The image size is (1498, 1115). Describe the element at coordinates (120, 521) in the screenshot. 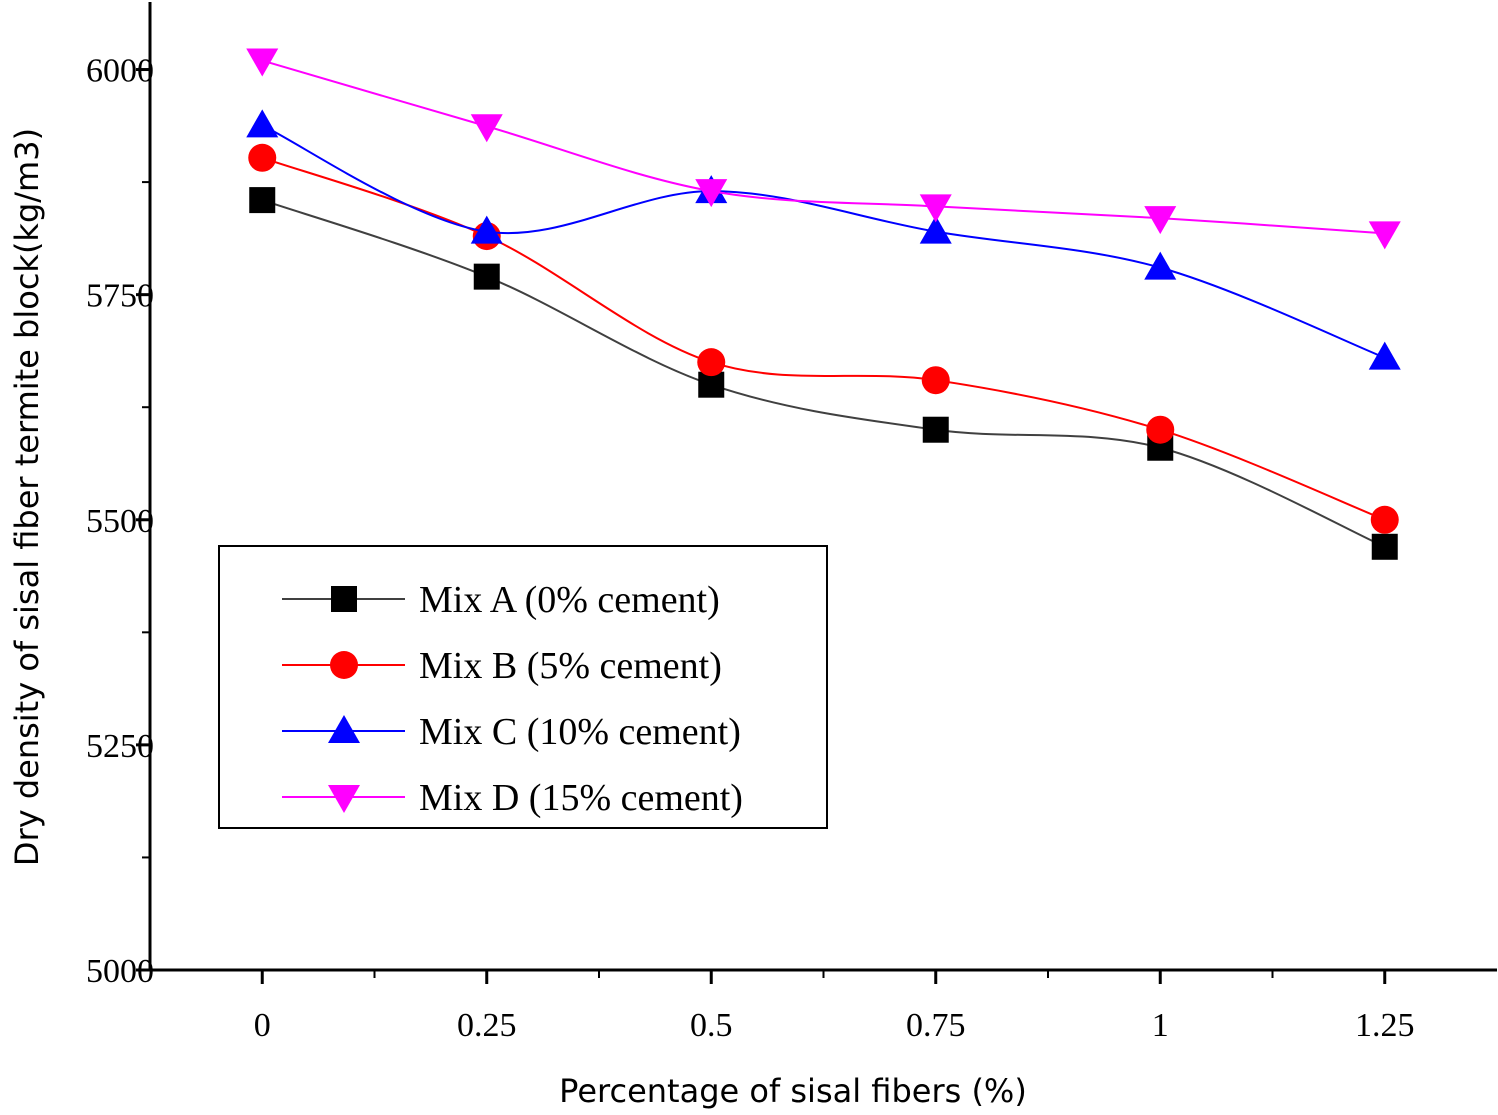

I see `y-tick-label: 5500` at that location.